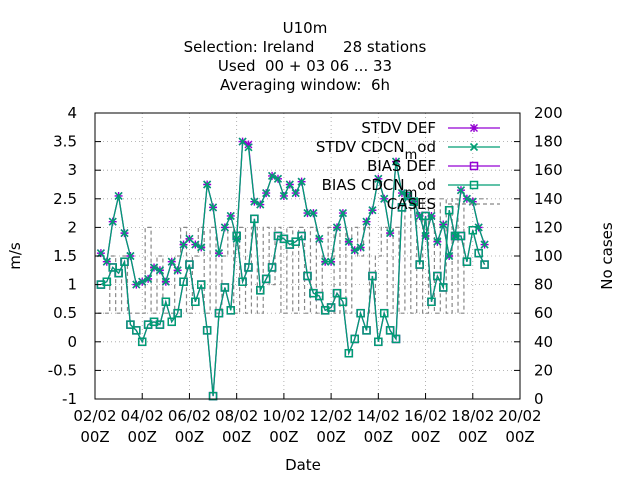  What do you see at coordinates (548, 113) in the screenshot?
I see `y2-tick-label: 200` at bounding box center [548, 113].